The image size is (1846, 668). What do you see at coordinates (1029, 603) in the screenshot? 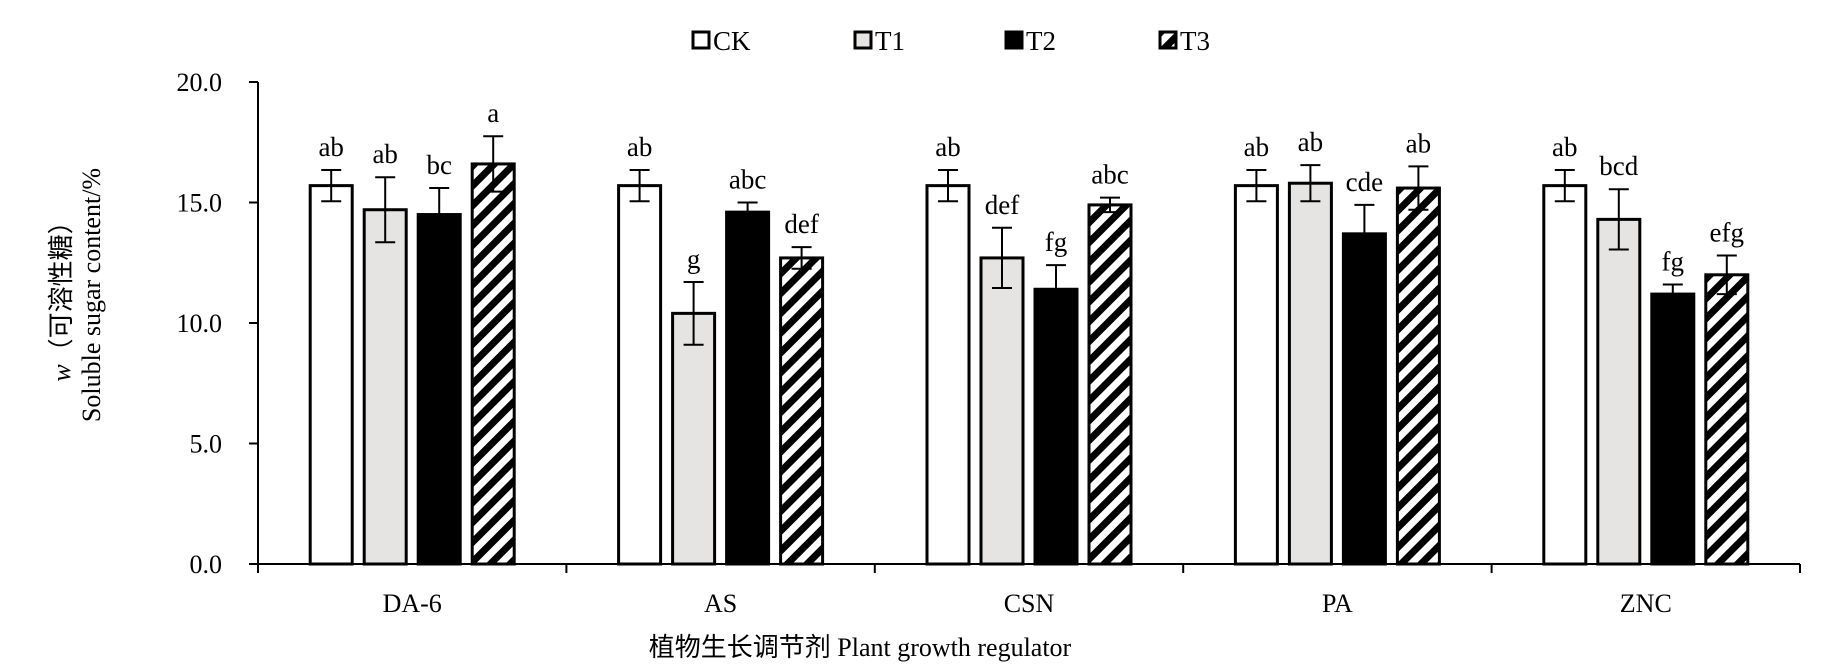
I see `x-tick-label: CSN` at bounding box center [1029, 603].